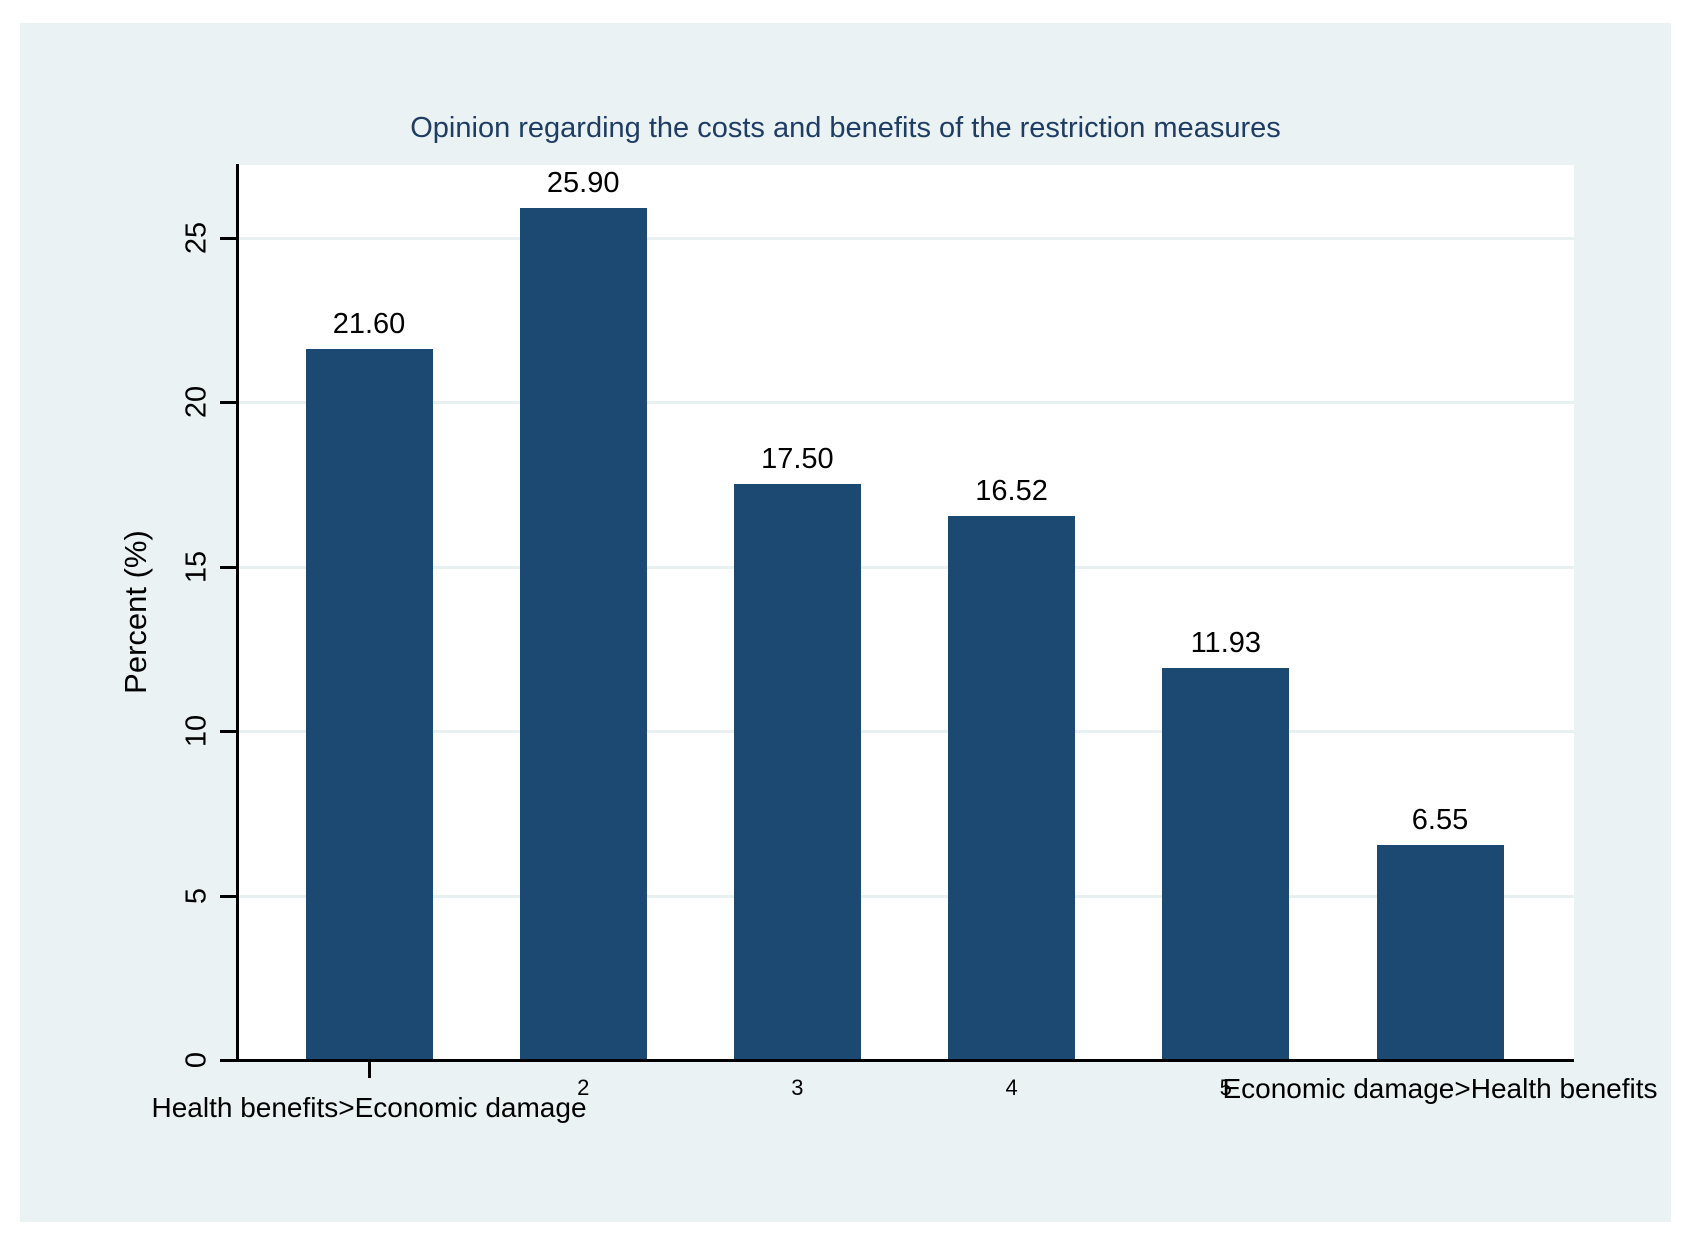 This screenshot has height=1243, width=1689. Describe the element at coordinates (369, 1070) in the screenshot. I see `x-tick` at that location.